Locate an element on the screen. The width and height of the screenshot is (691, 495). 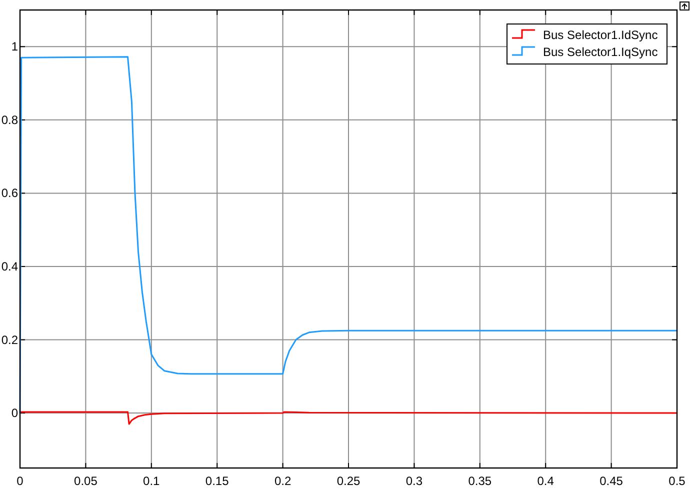
x-tick-label: 0.1 is located at coordinates (151, 481).